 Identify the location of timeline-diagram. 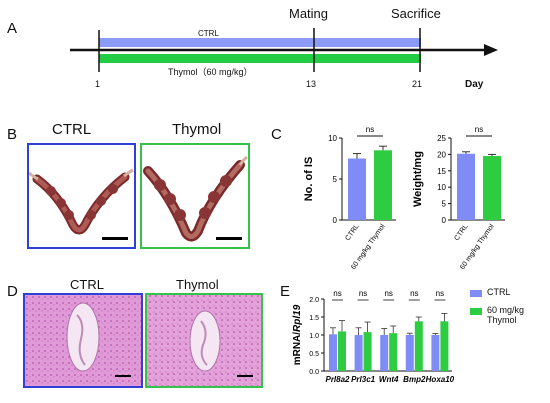
(284, 50).